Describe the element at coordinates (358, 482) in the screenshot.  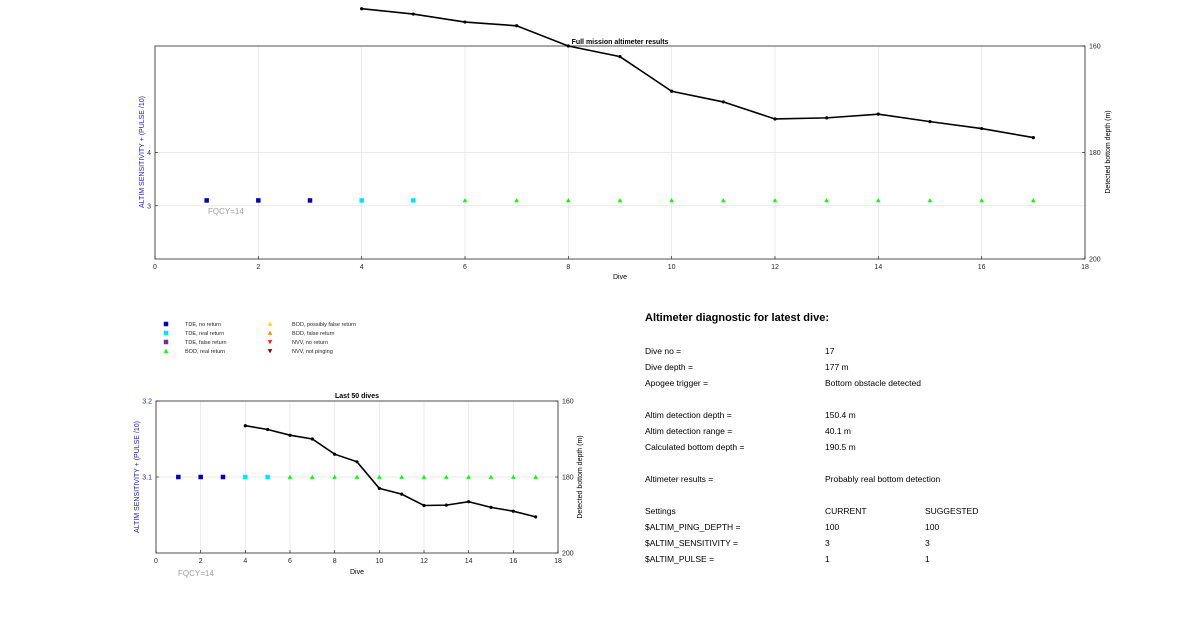
I see `small-chart-ticks: 0 2 4 6 8 10 12 14 16 18 3.1 3.2 160 180 200` at that location.